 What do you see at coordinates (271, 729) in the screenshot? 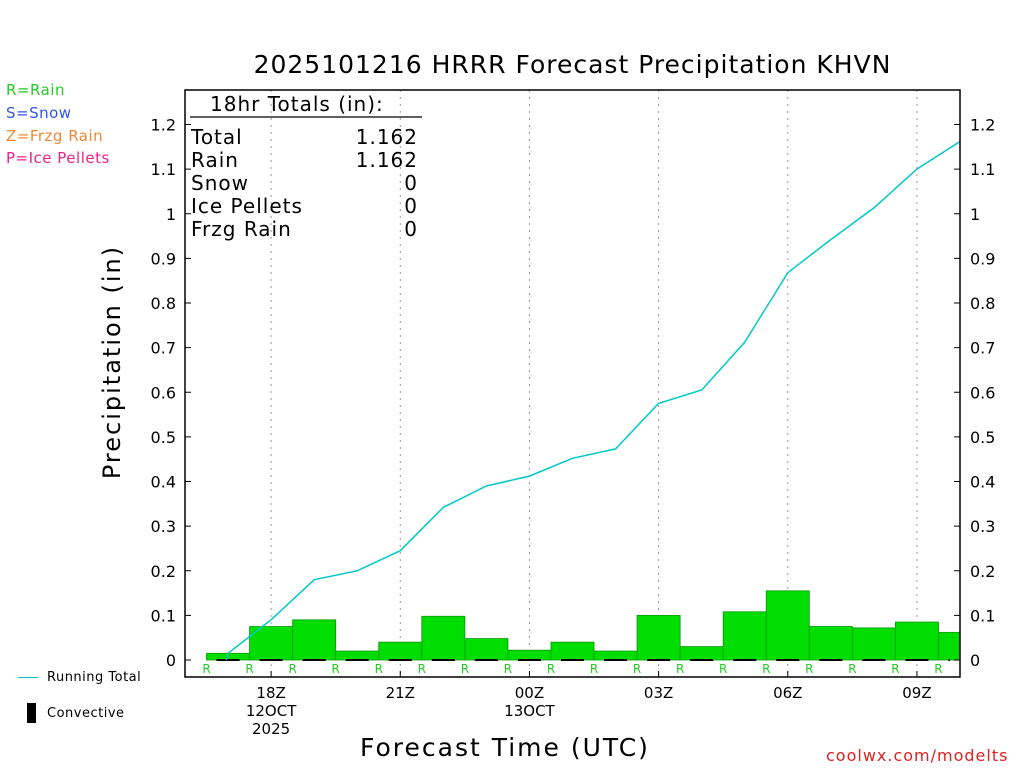
I see `x-tick-label: 2025` at bounding box center [271, 729].